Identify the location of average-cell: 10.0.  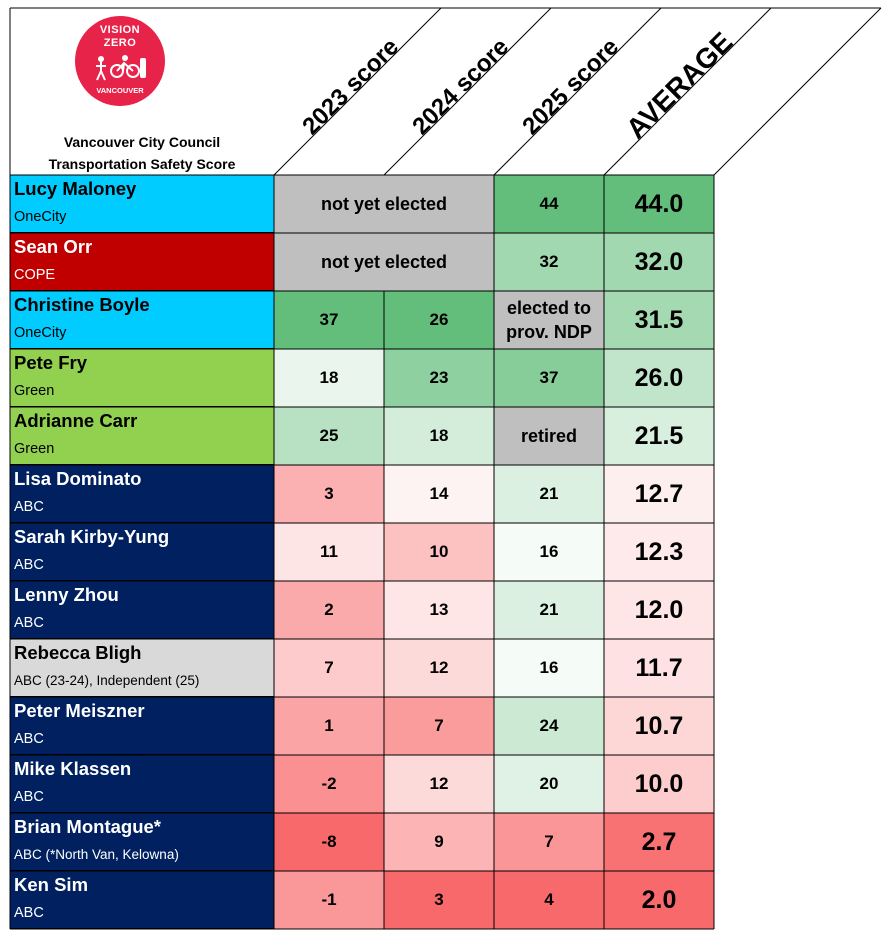
(659, 784).